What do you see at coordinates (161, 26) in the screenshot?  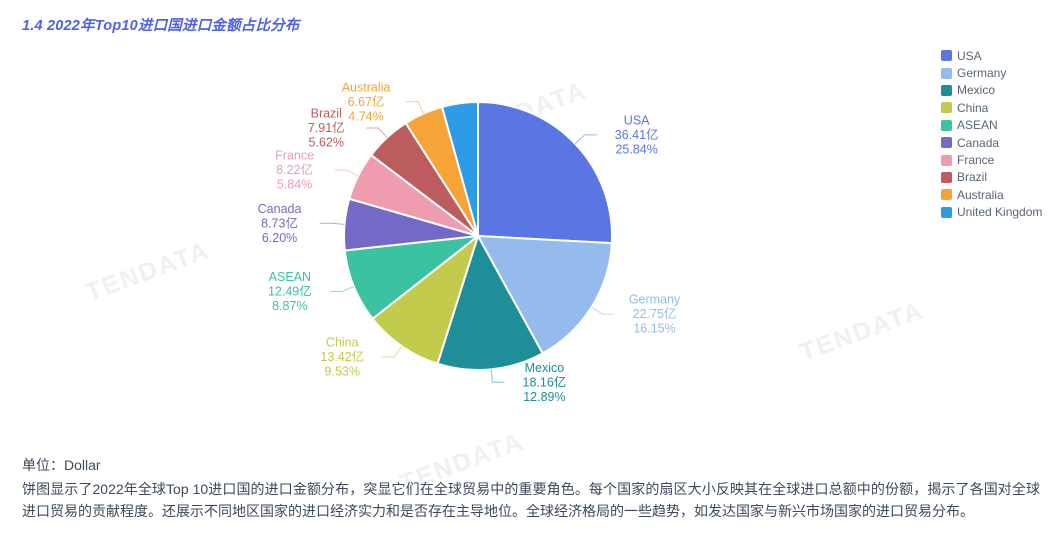 I see `page-title: 1.4 2022年Top10进口国进口金额占比分布` at bounding box center [161, 26].